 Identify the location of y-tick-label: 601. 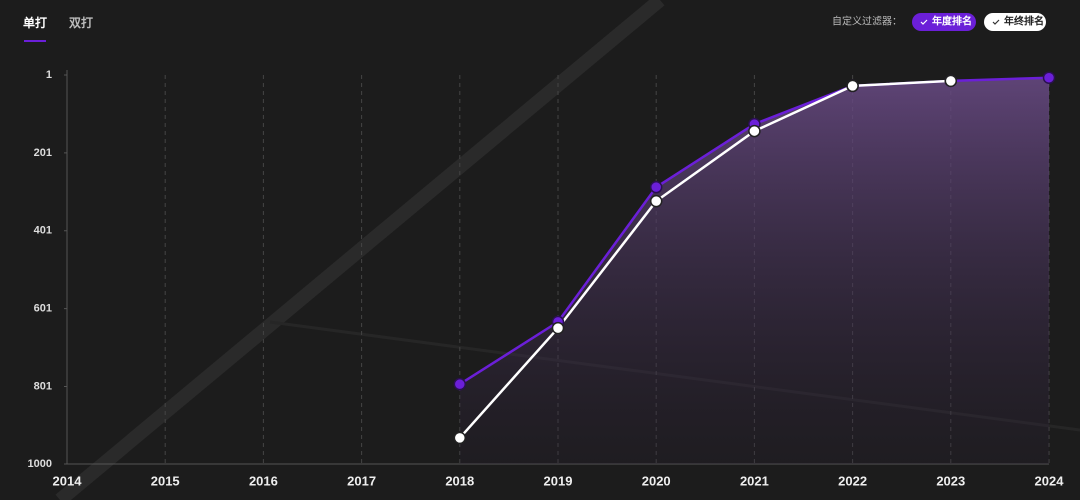
(43, 309).